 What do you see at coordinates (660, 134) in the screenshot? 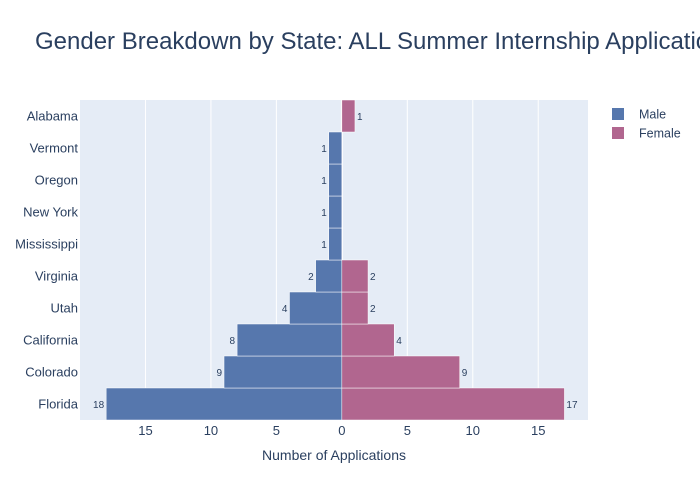
I see `legend-label-female: Female` at bounding box center [660, 134].